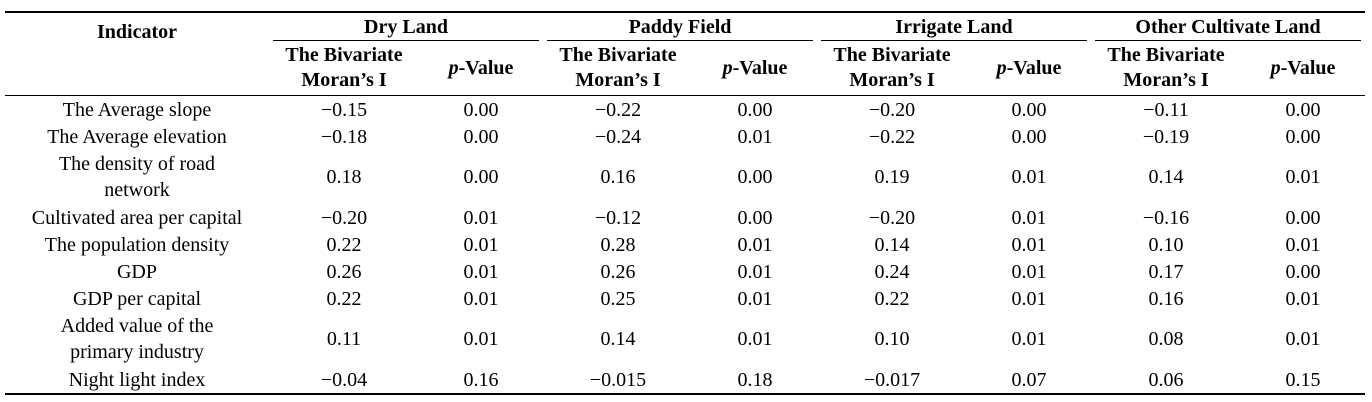  What do you see at coordinates (344, 339) in the screenshot?
I see `cell-moran-value: 0.11` at bounding box center [344, 339].